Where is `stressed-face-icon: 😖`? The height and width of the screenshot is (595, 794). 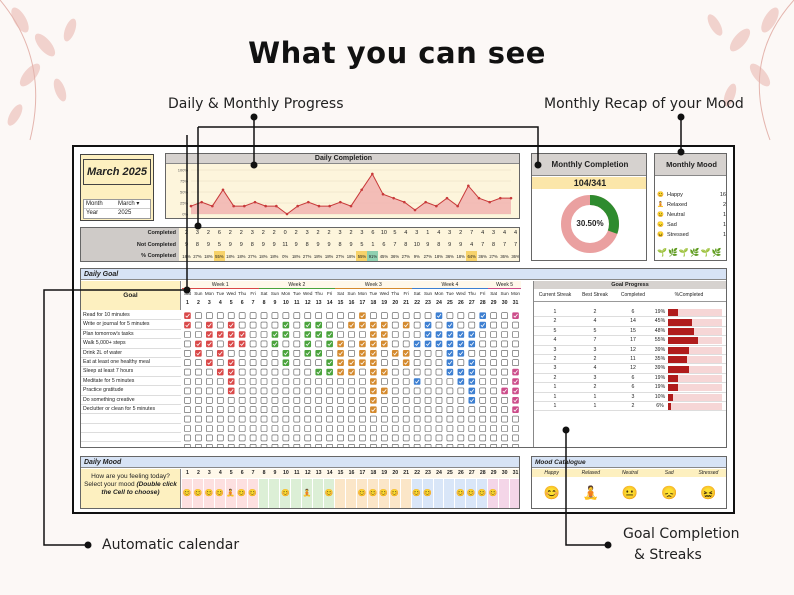 stressed-face-icon: 😖 is located at coordinates (708, 492).